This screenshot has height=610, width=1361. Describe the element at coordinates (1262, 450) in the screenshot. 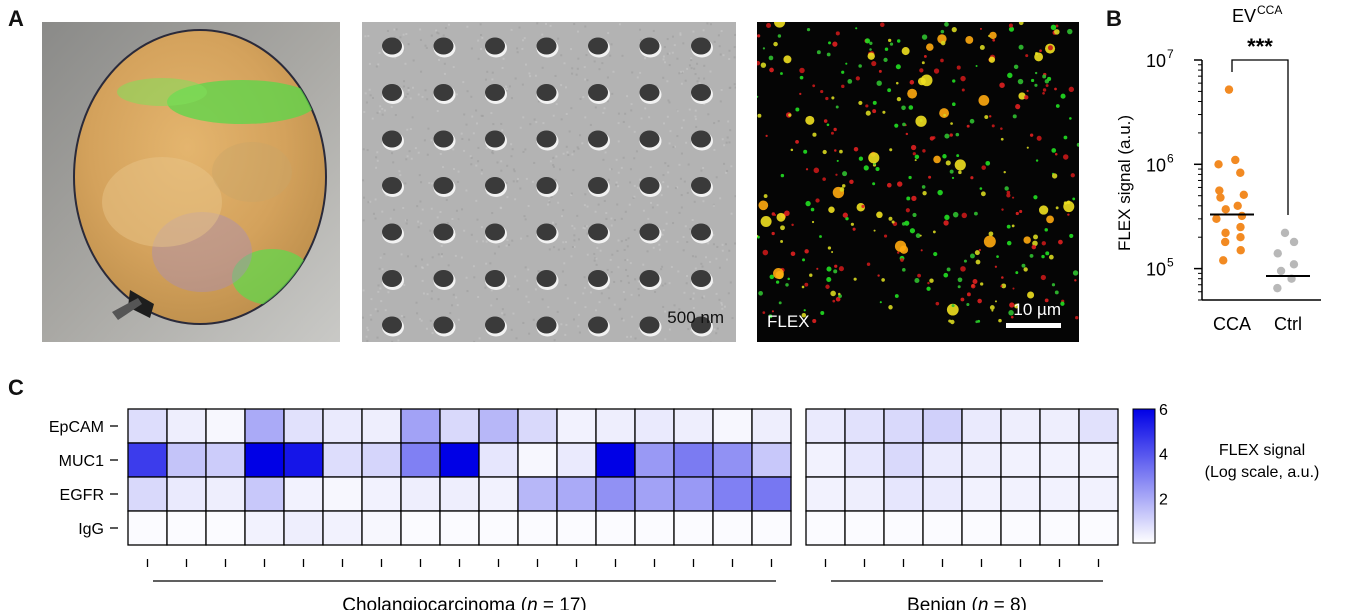

I see `colorbar-title: FLEX signal` at that location.